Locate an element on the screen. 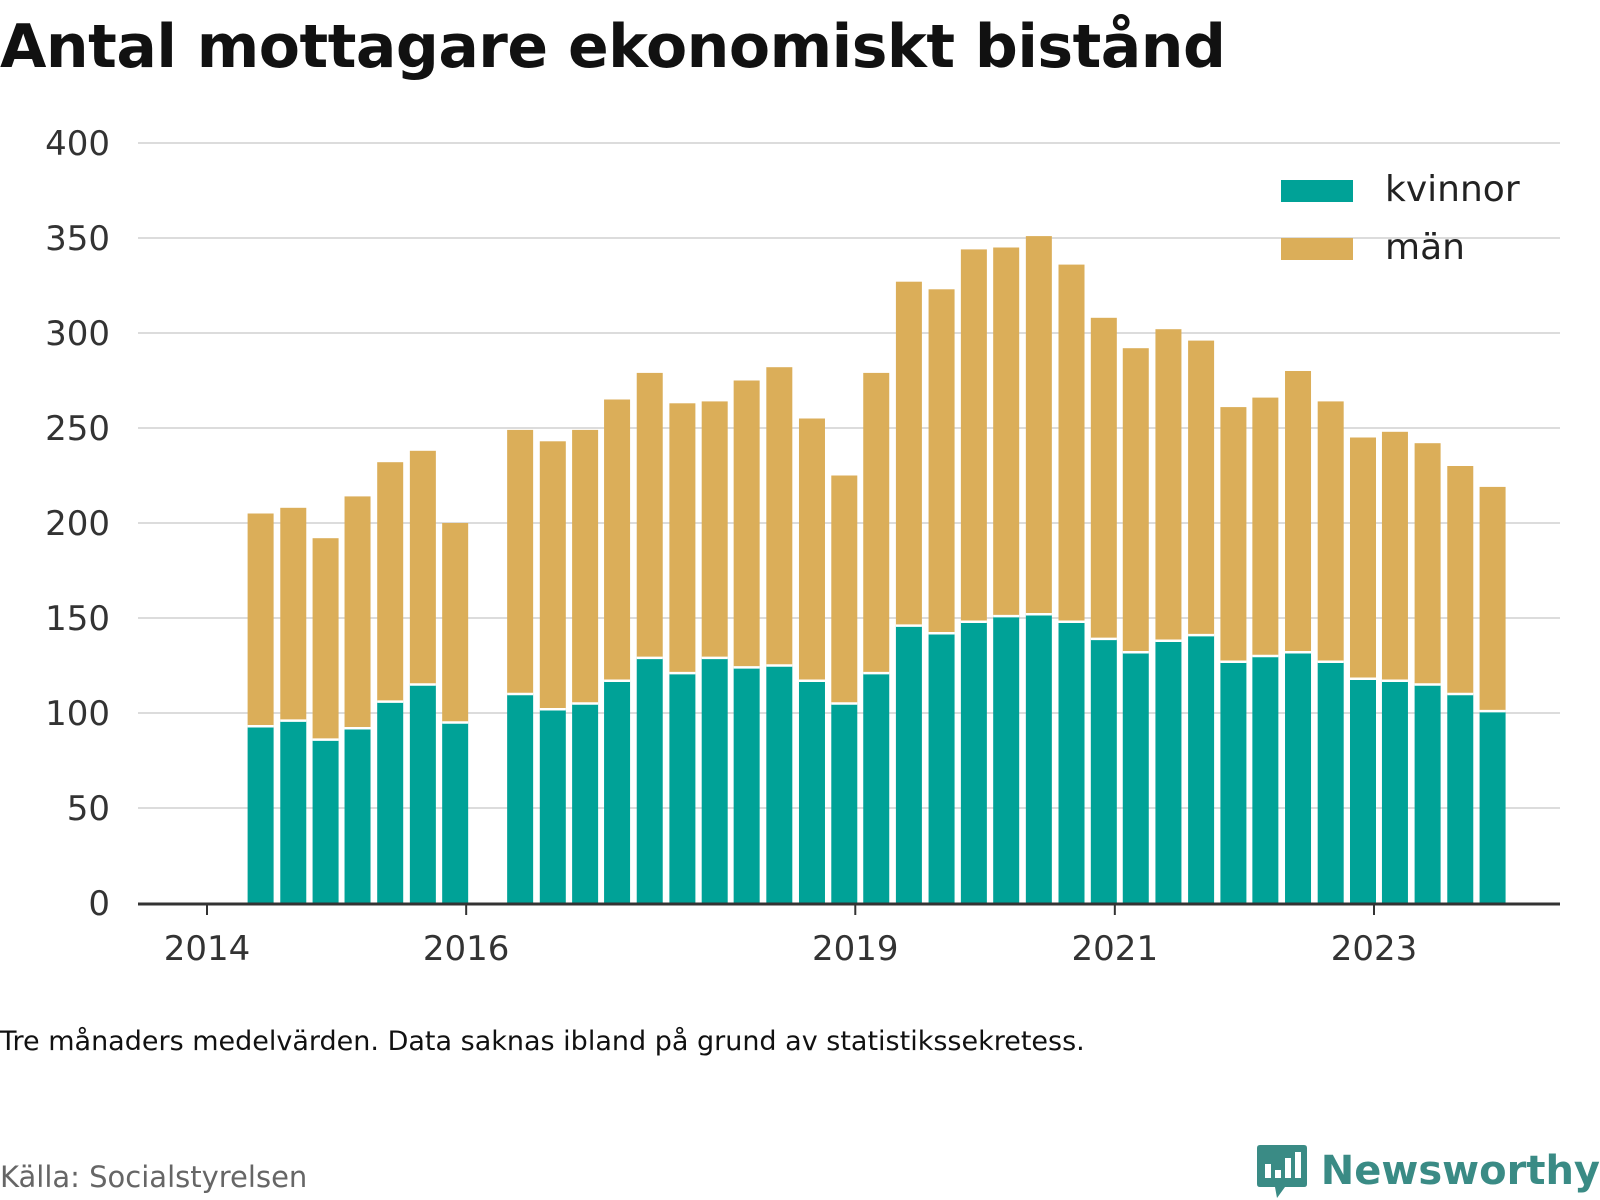  y-tick-label: 150 is located at coordinates (77, 619).